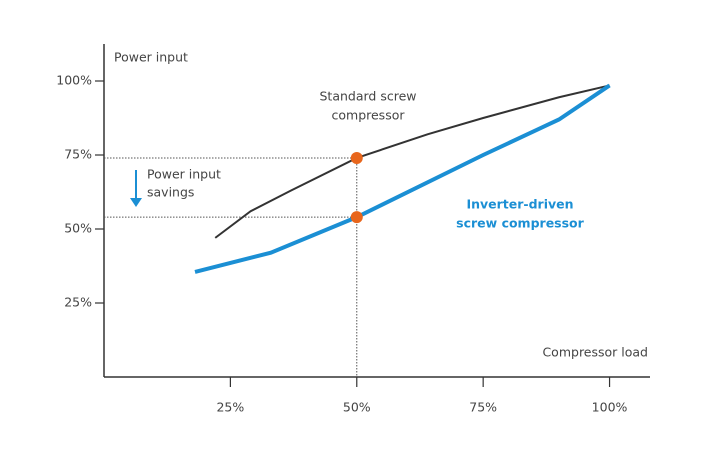 This screenshot has height=460, width=710. I want to click on y-tick-label: 50%, so click(78, 228).